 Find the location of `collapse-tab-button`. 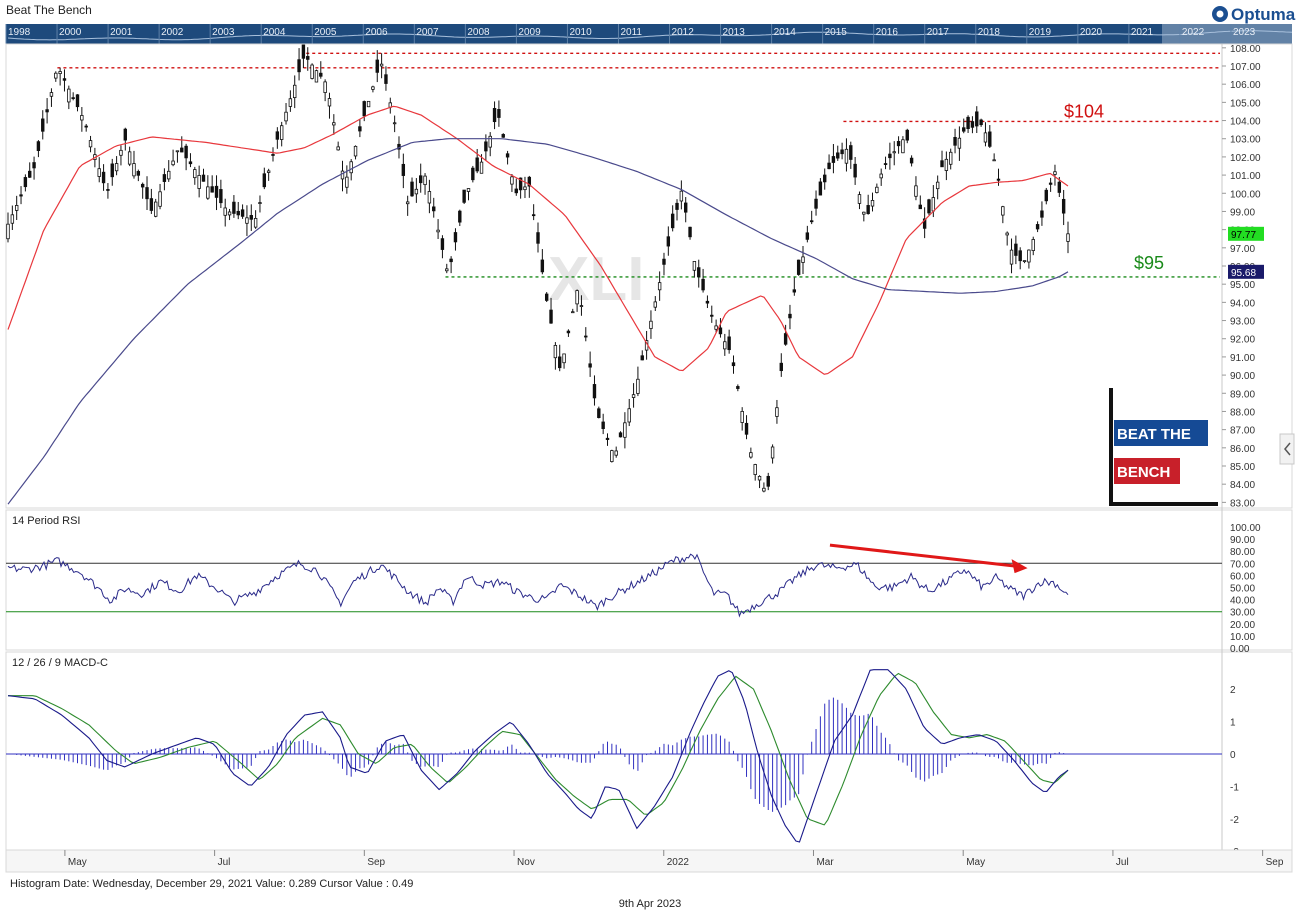

collapse-tab-button is located at coordinates (1287, 449).